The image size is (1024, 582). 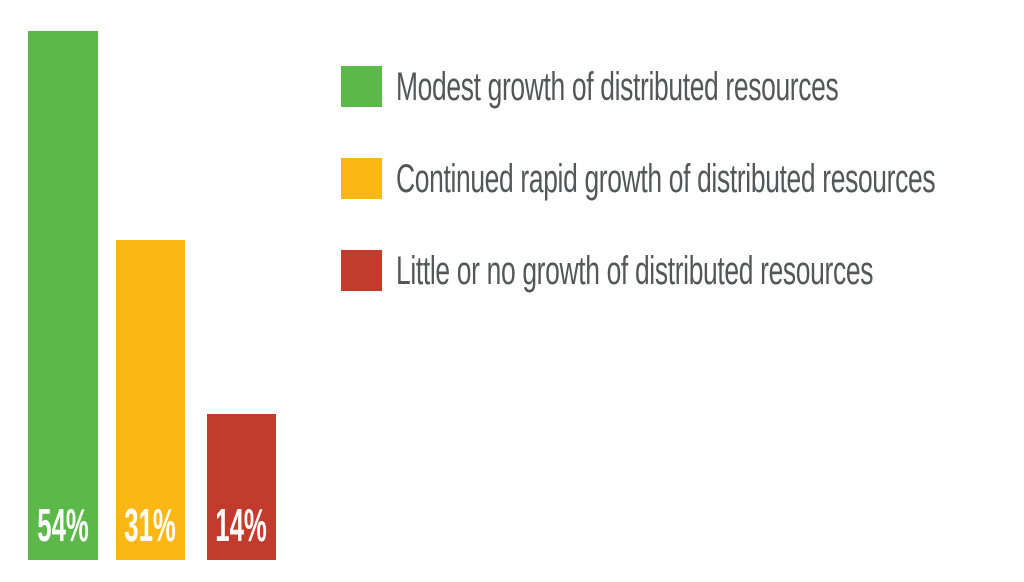 I want to click on legend-item: Modest growth of distributed resources, so click(x=682, y=86).